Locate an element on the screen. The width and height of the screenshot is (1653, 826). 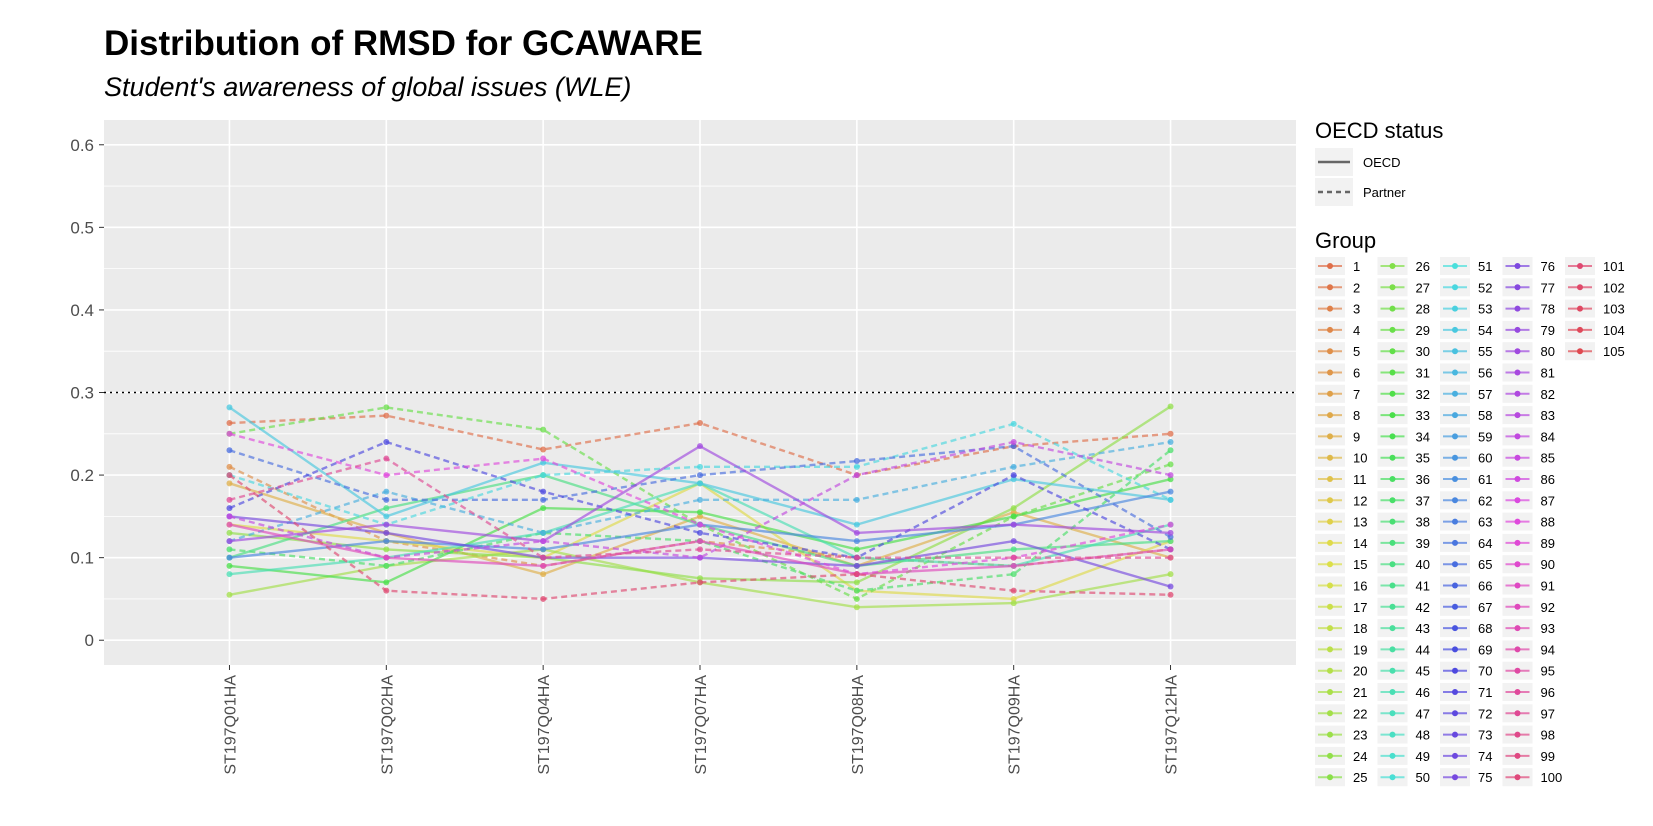
legend-label: 96 is located at coordinates (1548, 692).